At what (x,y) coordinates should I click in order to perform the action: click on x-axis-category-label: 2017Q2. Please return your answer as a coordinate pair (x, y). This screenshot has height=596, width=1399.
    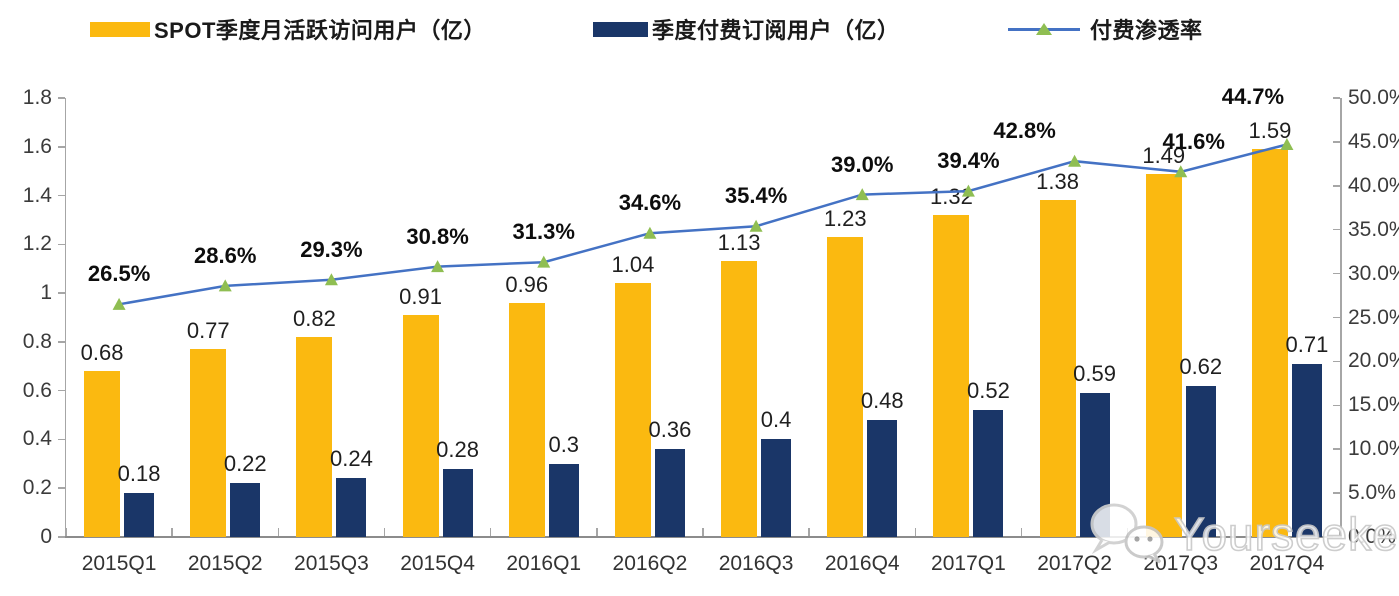
    Looking at the image, I should click on (1074, 563).